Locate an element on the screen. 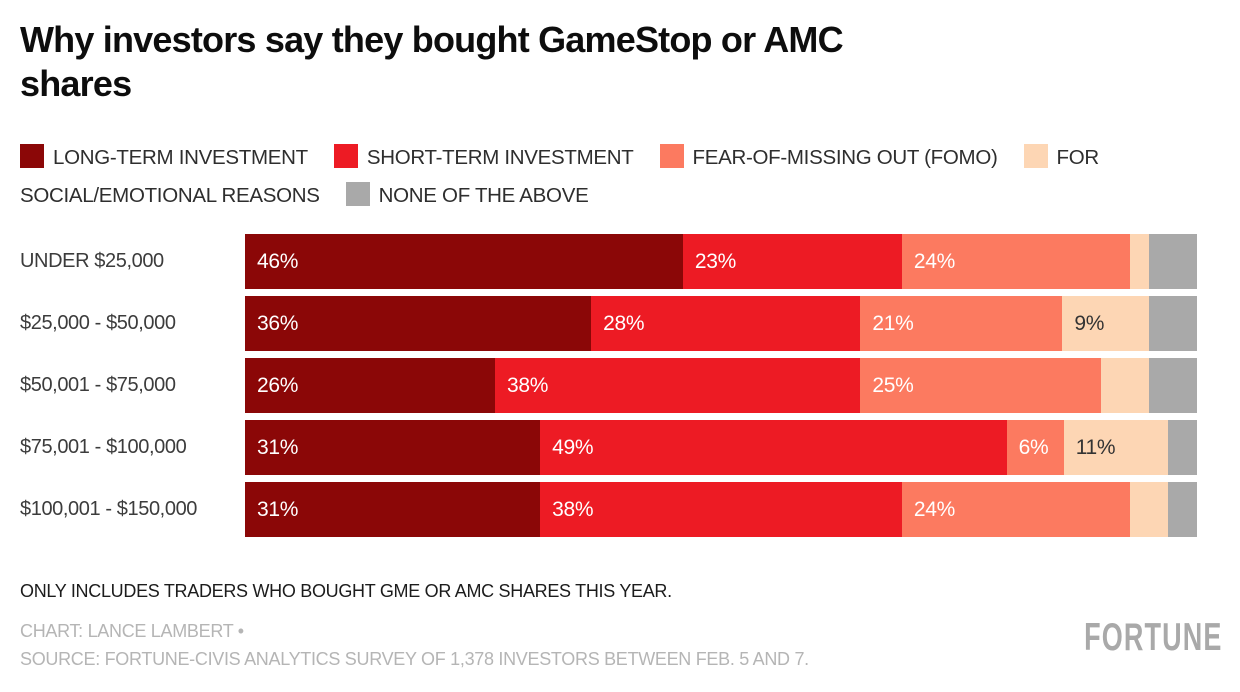 The height and width of the screenshot is (692, 1240). bar-segment-value: 46% is located at coordinates (278, 261).